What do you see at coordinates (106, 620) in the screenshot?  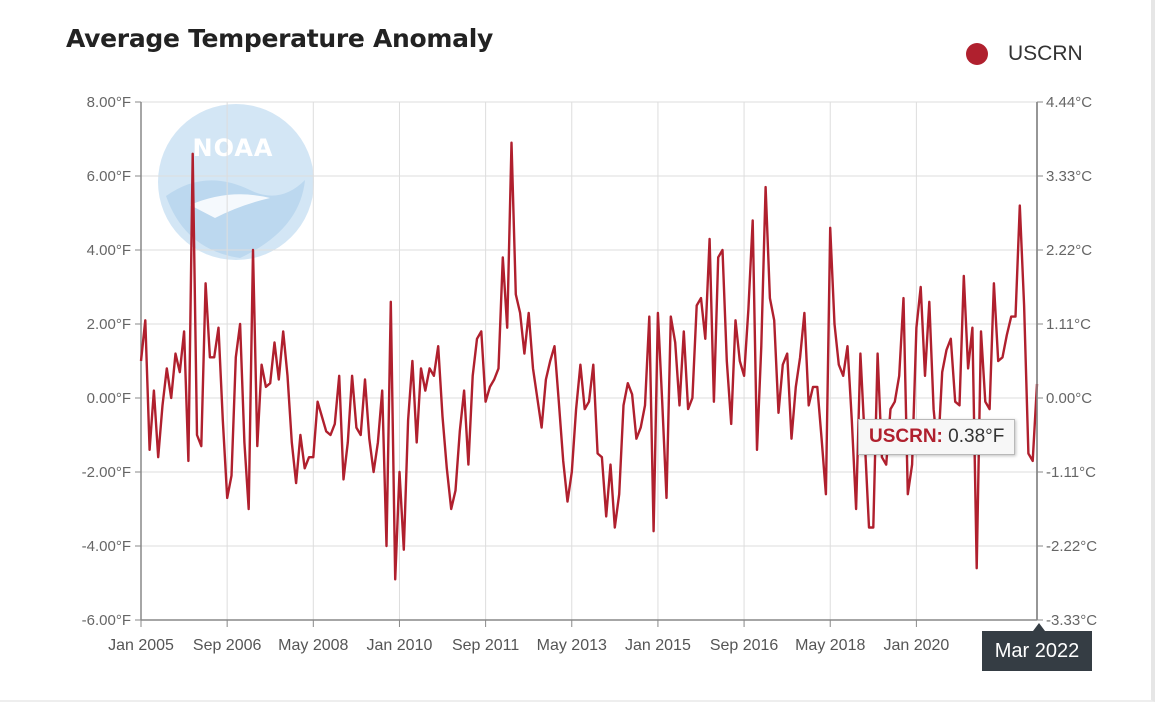 I see `y-tick-label: -6.00°F` at bounding box center [106, 620].